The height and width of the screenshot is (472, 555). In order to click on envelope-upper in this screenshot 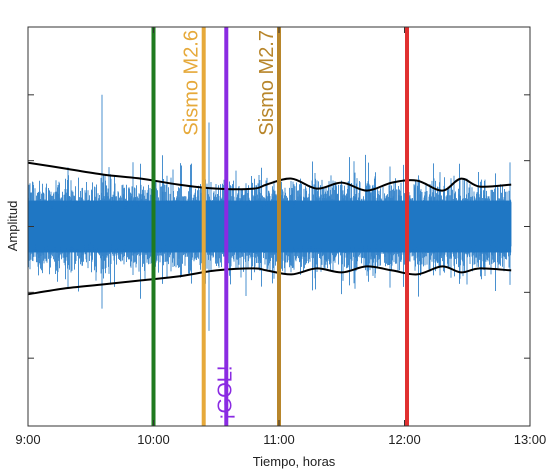, I will do `click(270, 176)`.